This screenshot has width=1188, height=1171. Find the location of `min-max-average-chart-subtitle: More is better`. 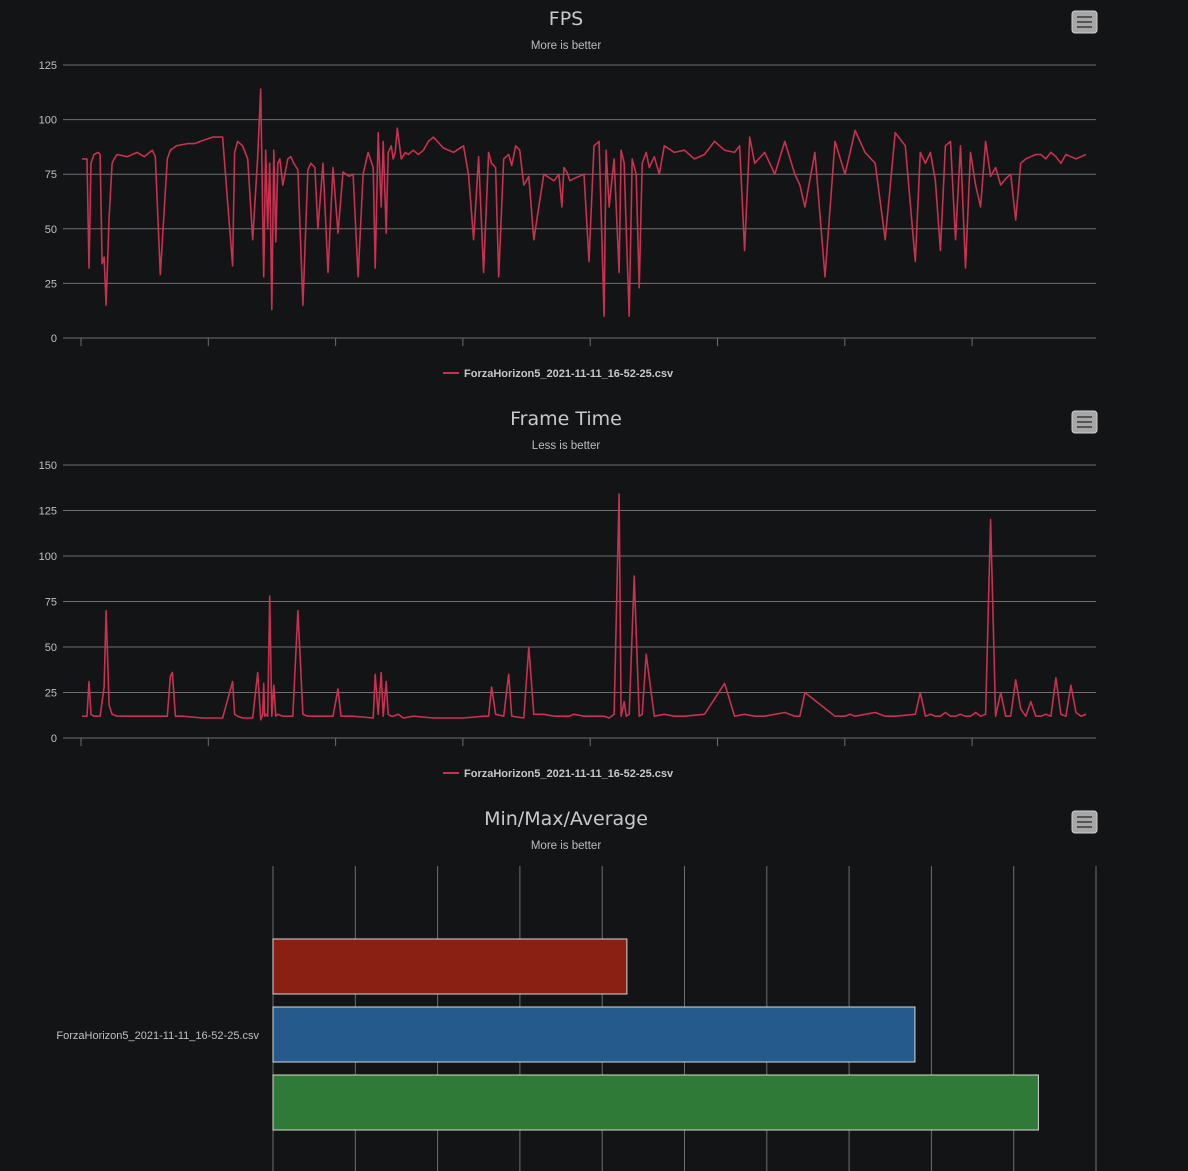

min-max-average-chart-subtitle: More is better is located at coordinates (566, 846).